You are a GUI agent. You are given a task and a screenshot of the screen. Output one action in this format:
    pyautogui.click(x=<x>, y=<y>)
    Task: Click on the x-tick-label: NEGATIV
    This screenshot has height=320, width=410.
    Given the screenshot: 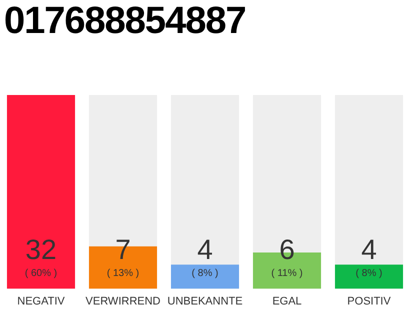 What is the action you would take?
    pyautogui.click(x=41, y=301)
    